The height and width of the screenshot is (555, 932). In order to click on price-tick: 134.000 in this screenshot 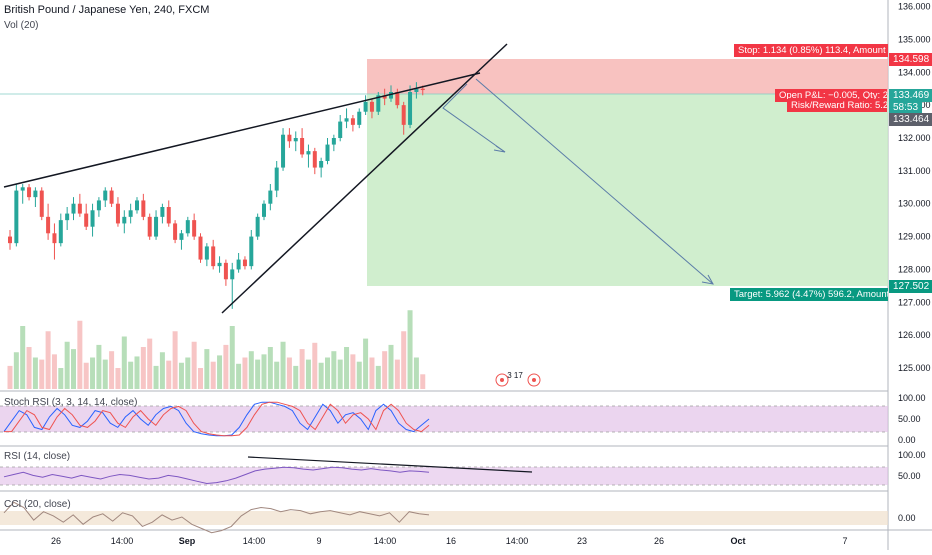, I will do `click(914, 72)`.